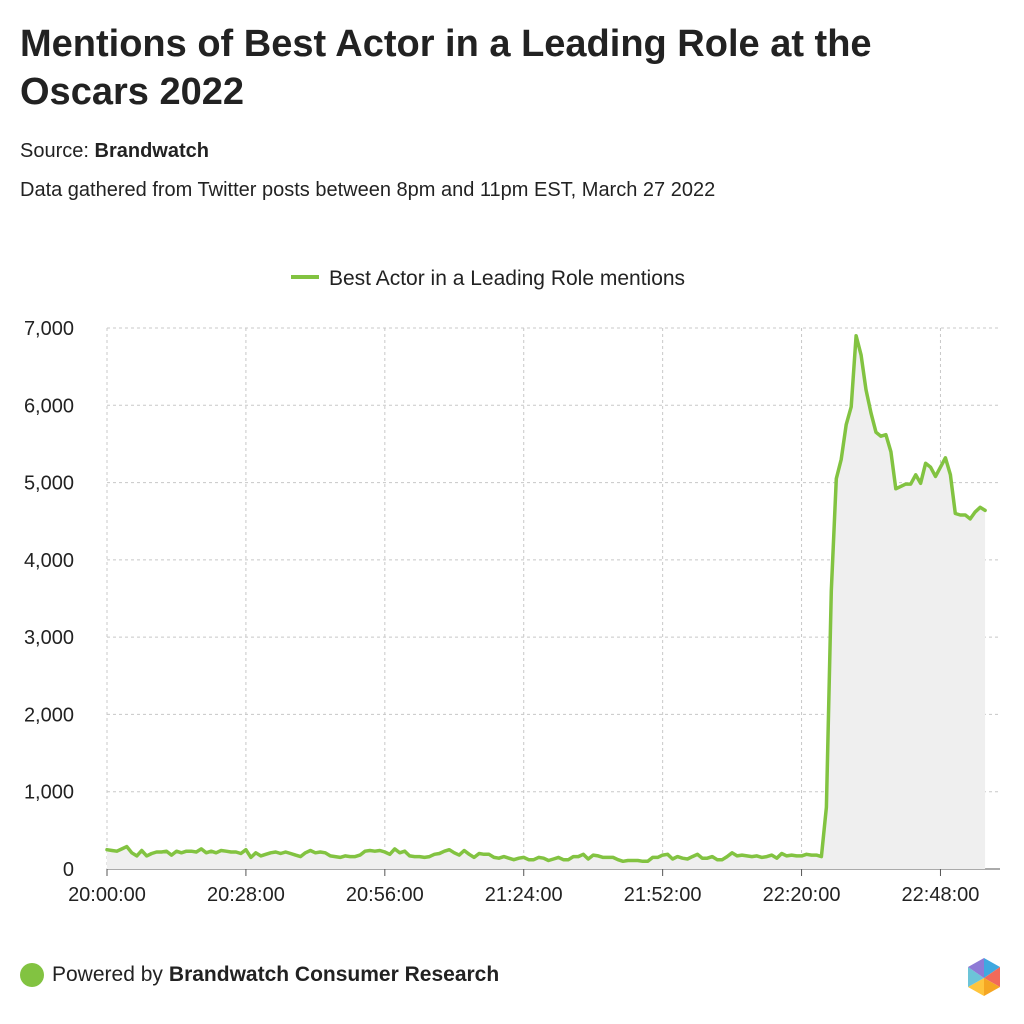 The width and height of the screenshot is (1024, 1024). I want to click on brandwatch-hexagon-logo-icon, so click(984, 977).